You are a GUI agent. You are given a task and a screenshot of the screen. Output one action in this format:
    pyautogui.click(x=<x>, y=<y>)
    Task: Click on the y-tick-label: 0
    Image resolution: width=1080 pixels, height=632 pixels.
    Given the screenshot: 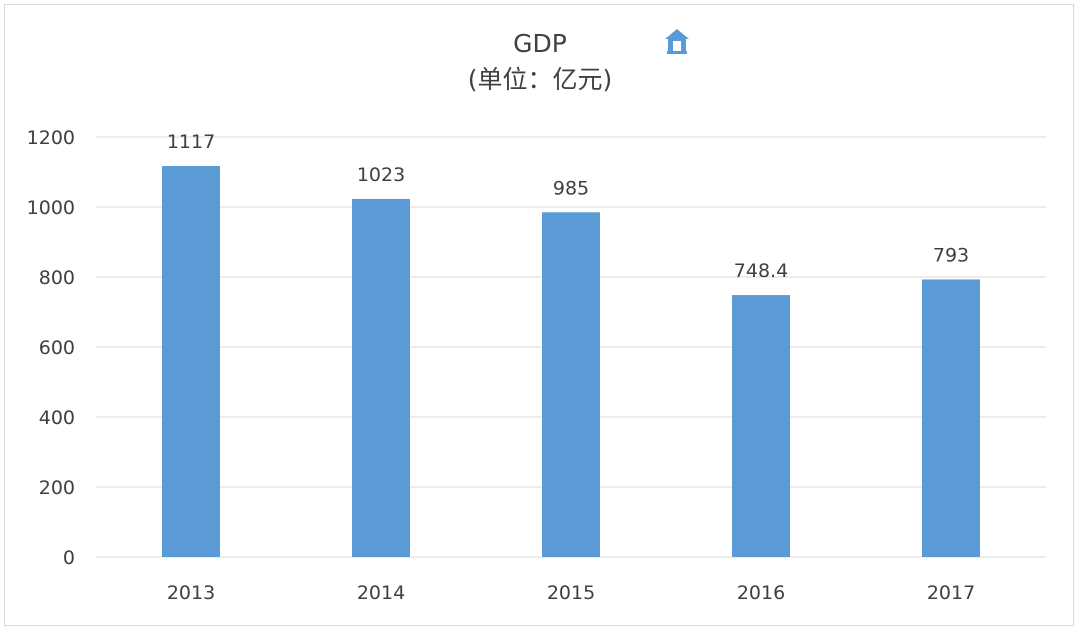 What is the action you would take?
    pyautogui.click(x=69, y=558)
    